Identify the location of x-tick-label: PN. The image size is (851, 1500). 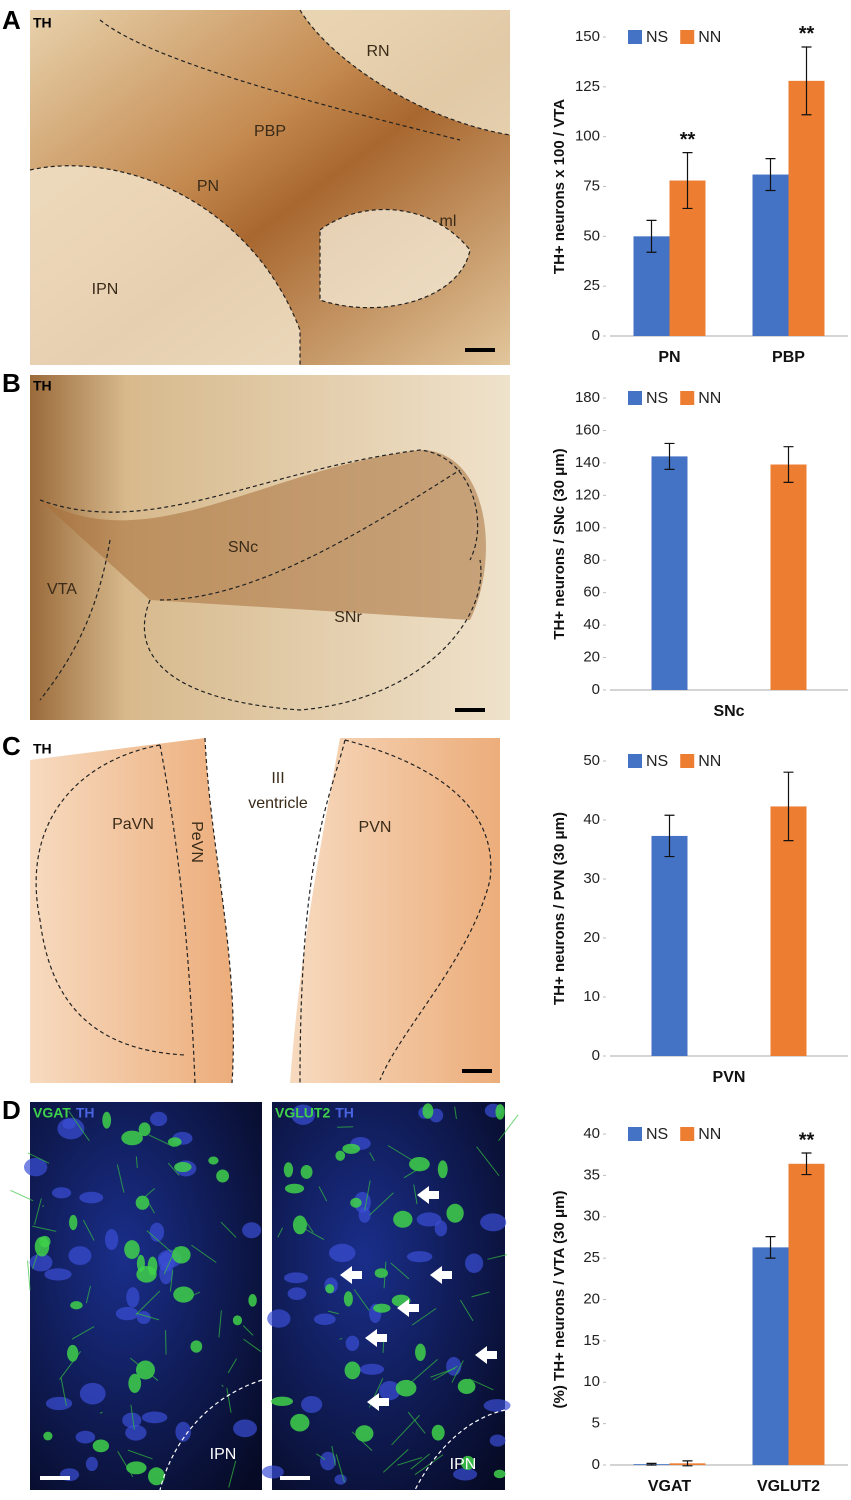
(669, 357).